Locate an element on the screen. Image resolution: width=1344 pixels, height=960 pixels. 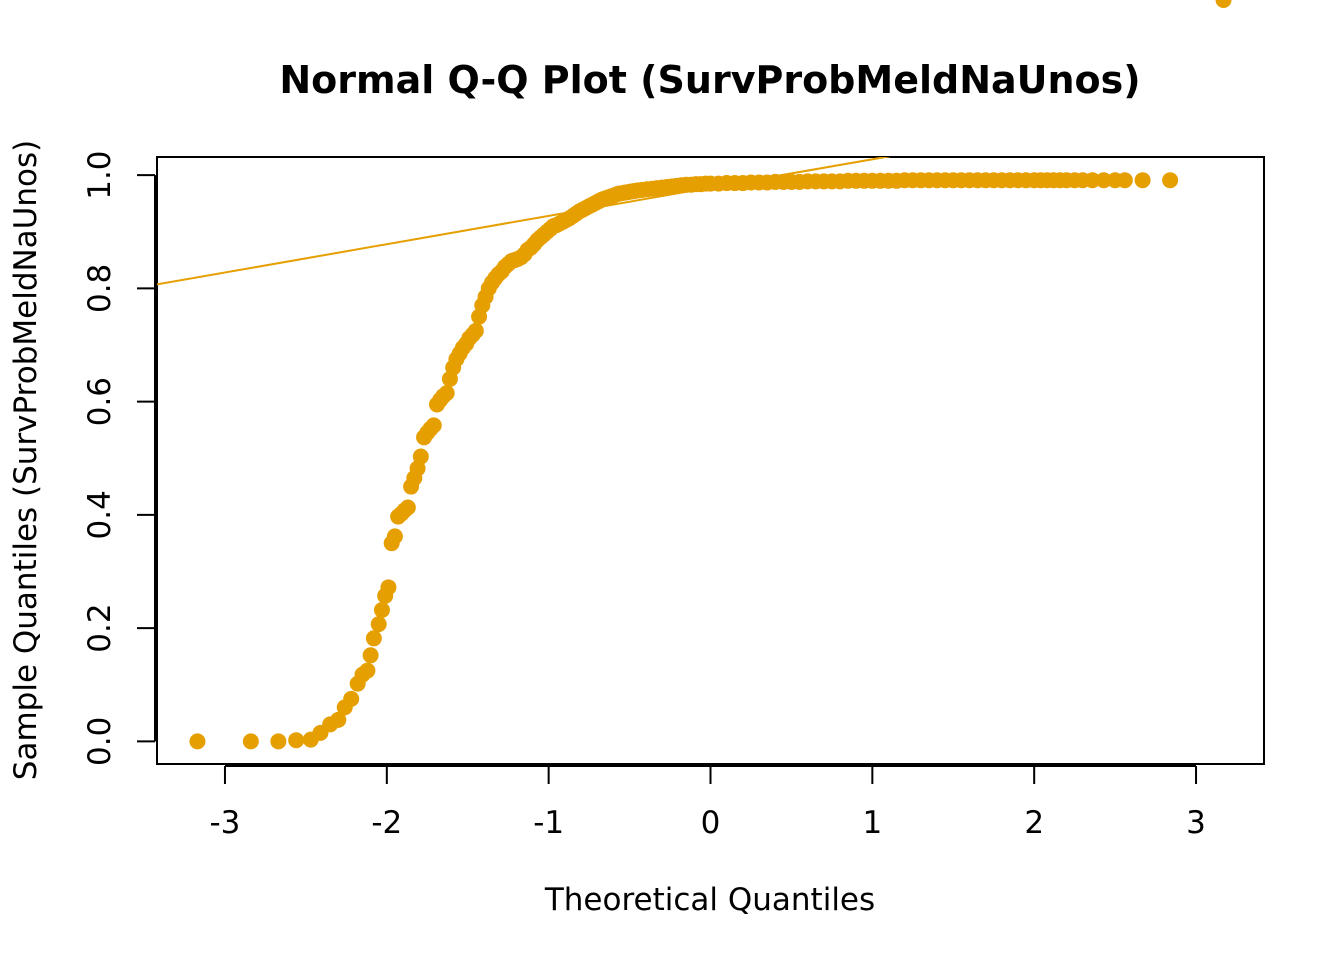
y-axis: 0.0 0.2 0.4 0.6 0.8 1.0 is located at coordinates (119, 458).